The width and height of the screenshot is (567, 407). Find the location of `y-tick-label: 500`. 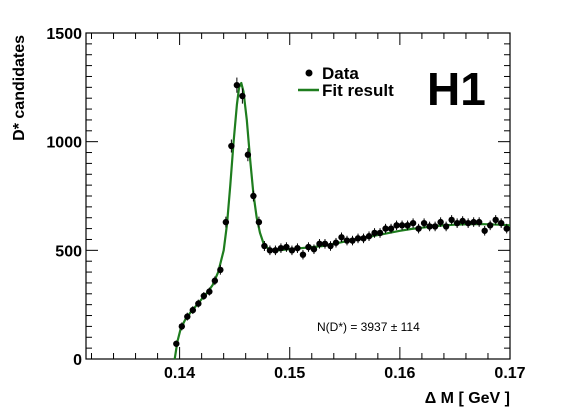

y-tick-label: 500 is located at coordinates (68, 251).